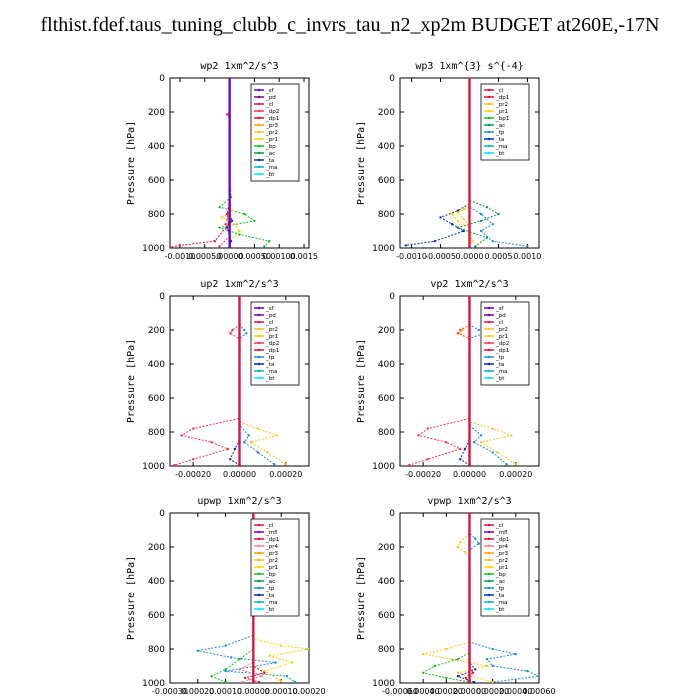  What do you see at coordinates (271, 372) in the screenshot?
I see `legend-entry: _ma` at bounding box center [271, 372].